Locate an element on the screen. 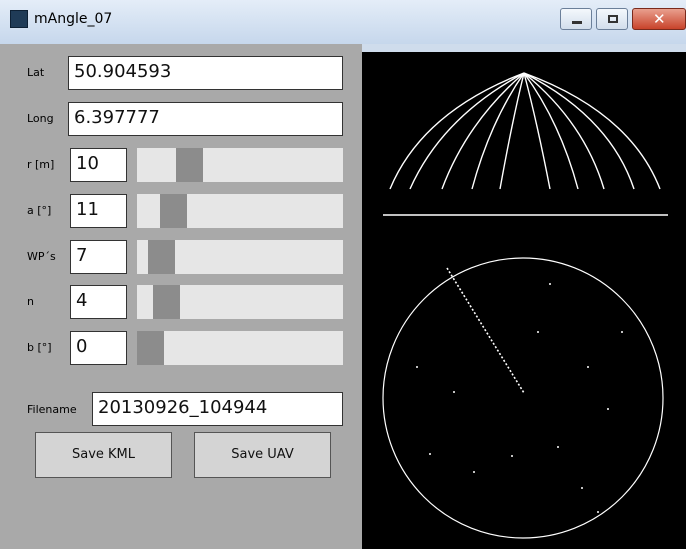 This screenshot has height=549, width=686. waypoints is located at coordinates (519, 398).